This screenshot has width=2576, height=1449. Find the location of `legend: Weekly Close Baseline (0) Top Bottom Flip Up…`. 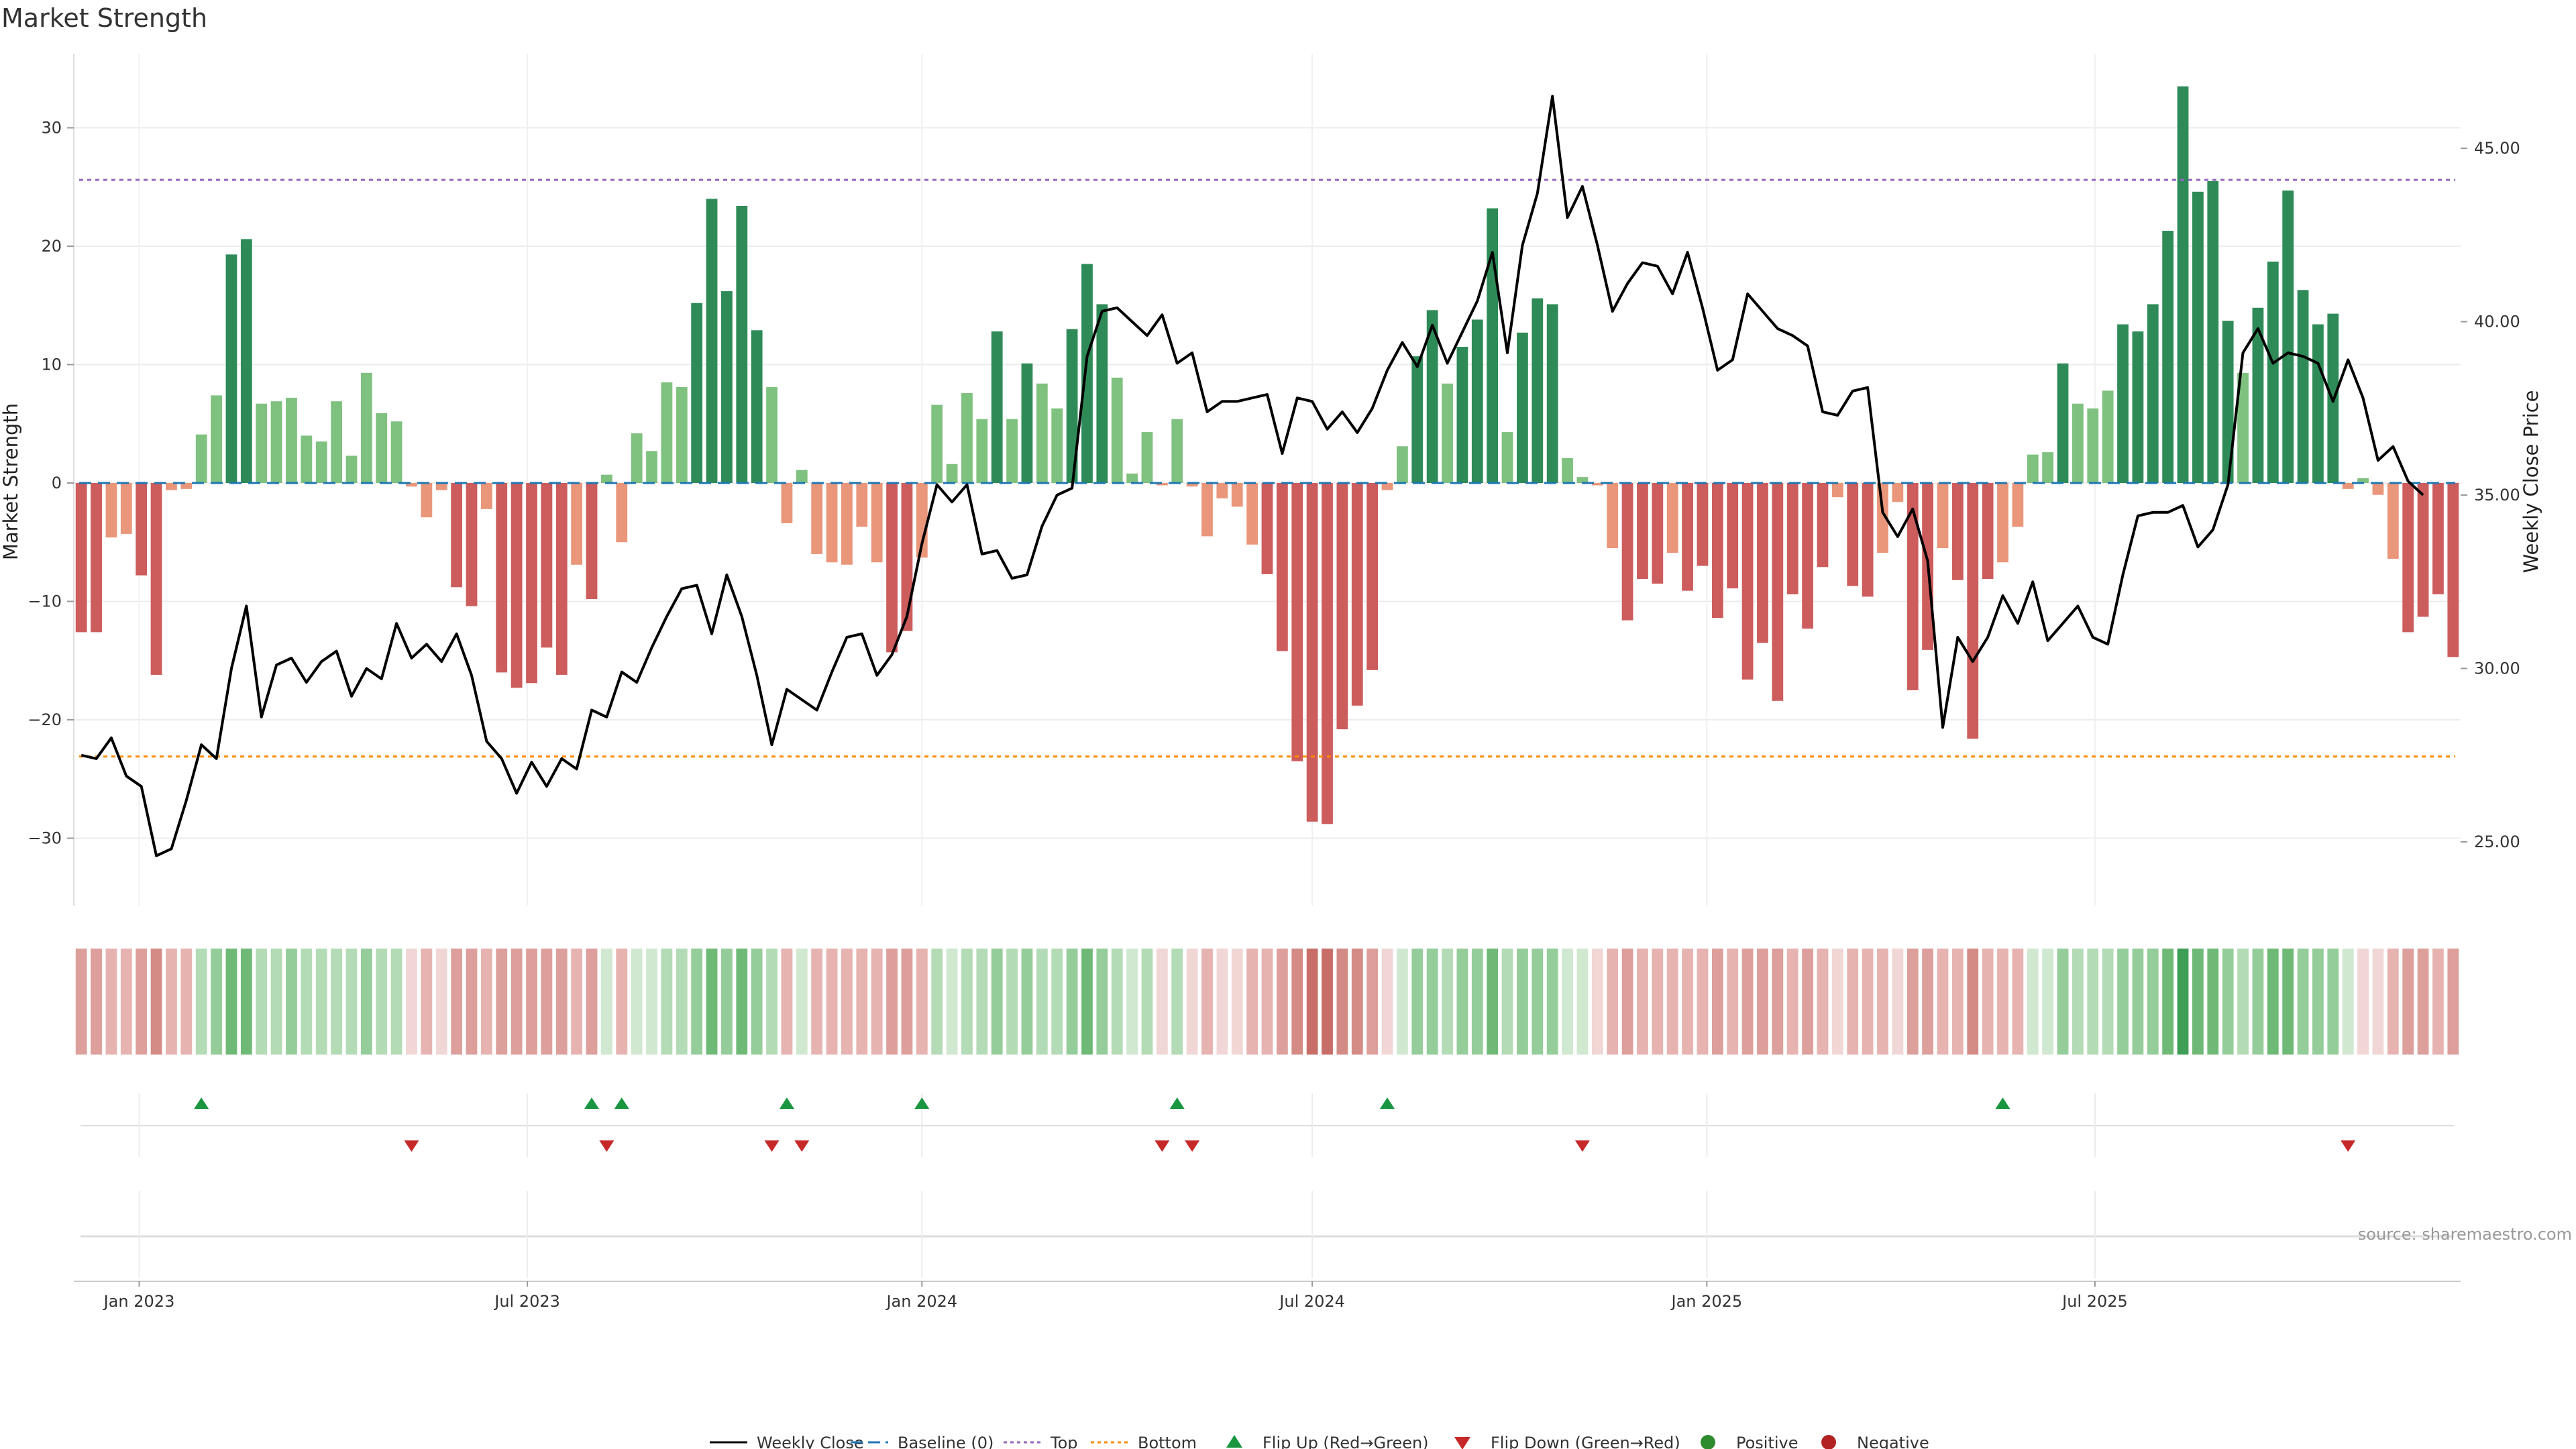

legend: Weekly Close Baseline (0) Top Bottom Flip Up… is located at coordinates (1319, 1441).